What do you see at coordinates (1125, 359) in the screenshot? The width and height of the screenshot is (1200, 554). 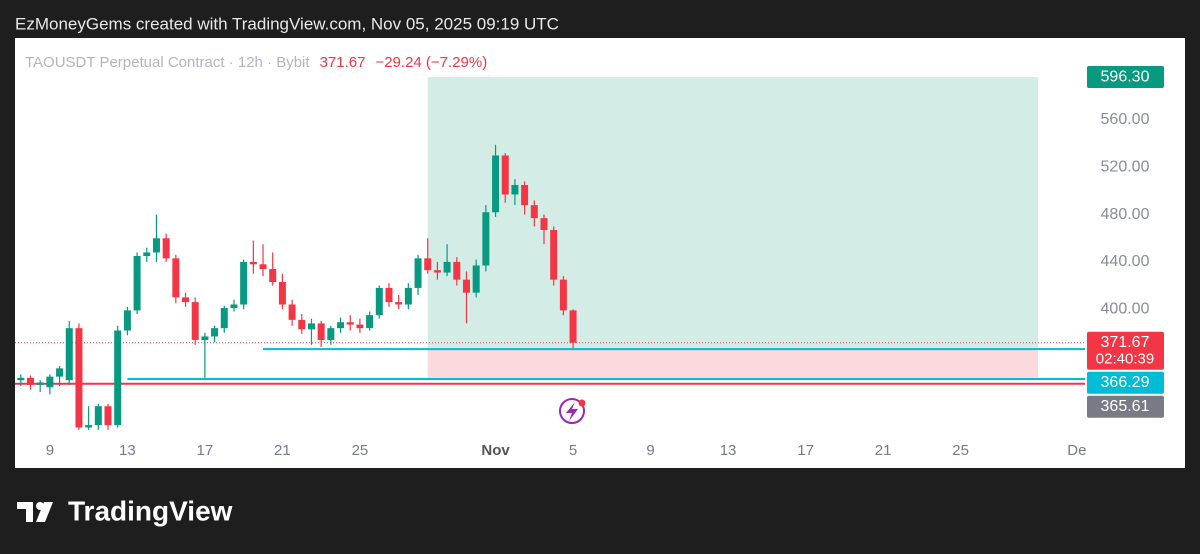 I see `price-countdown: 02:40:39` at bounding box center [1125, 359].